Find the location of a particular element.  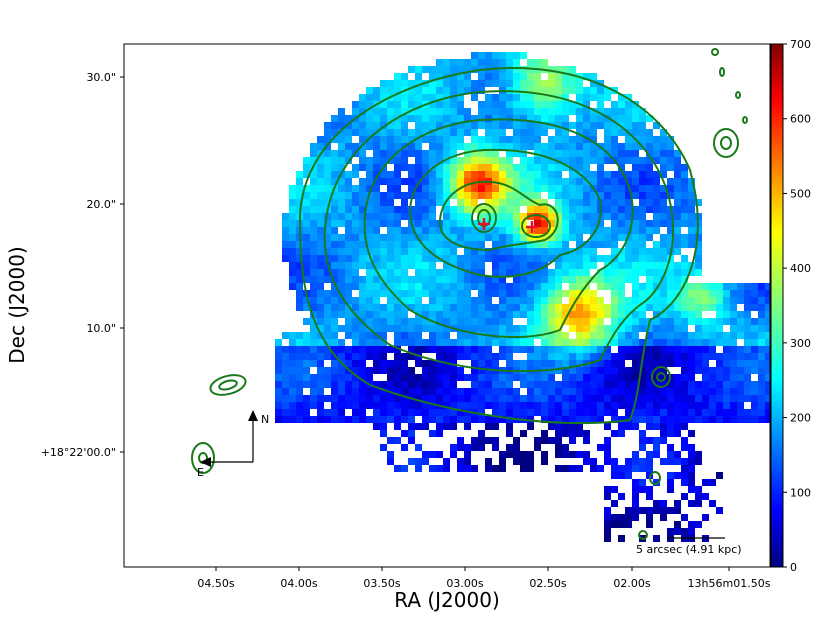

scalebar-label: 5 arcsec (4.91 kpc) is located at coordinates (689, 549).